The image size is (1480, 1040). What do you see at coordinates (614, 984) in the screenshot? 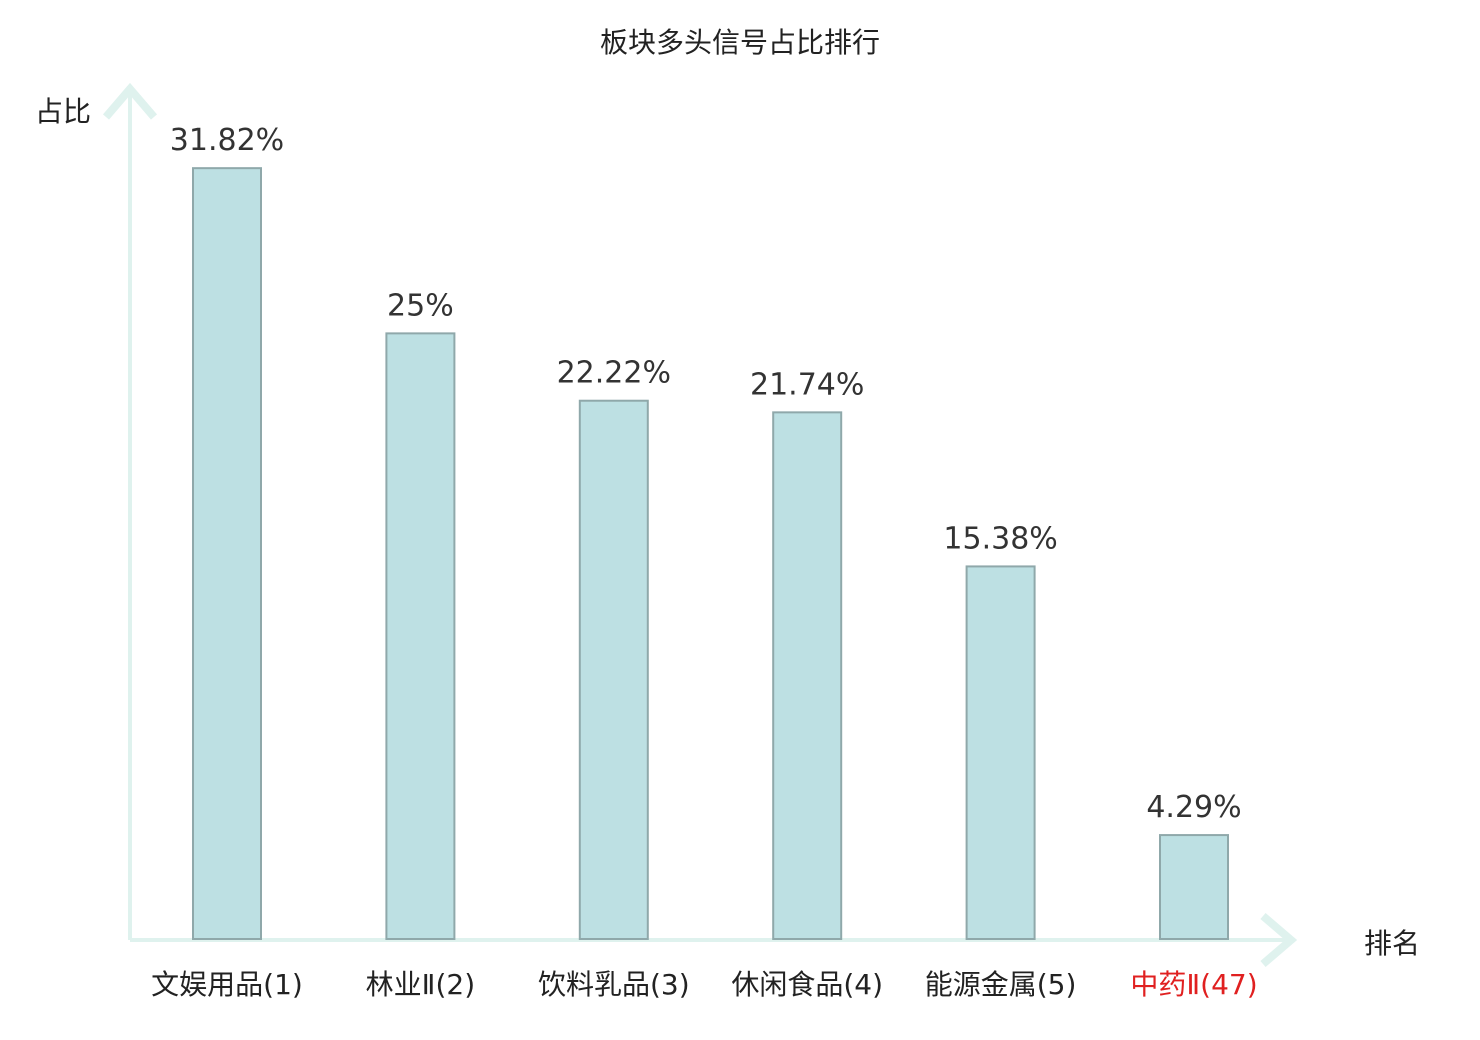
I see `x-tick-label: 饮料乳品(3)` at bounding box center [614, 984].